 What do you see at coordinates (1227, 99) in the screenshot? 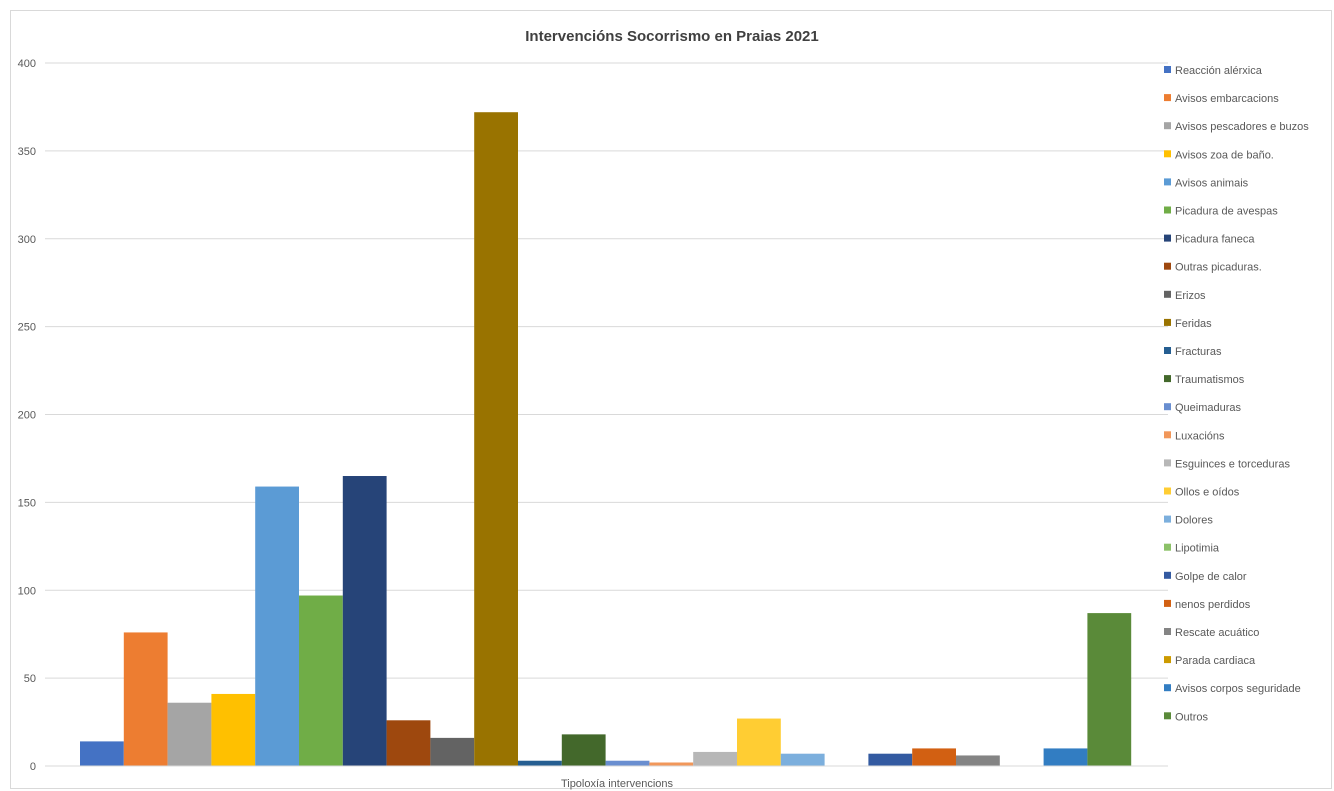
I see `legend-label: Avisos embarcacions` at bounding box center [1227, 99].